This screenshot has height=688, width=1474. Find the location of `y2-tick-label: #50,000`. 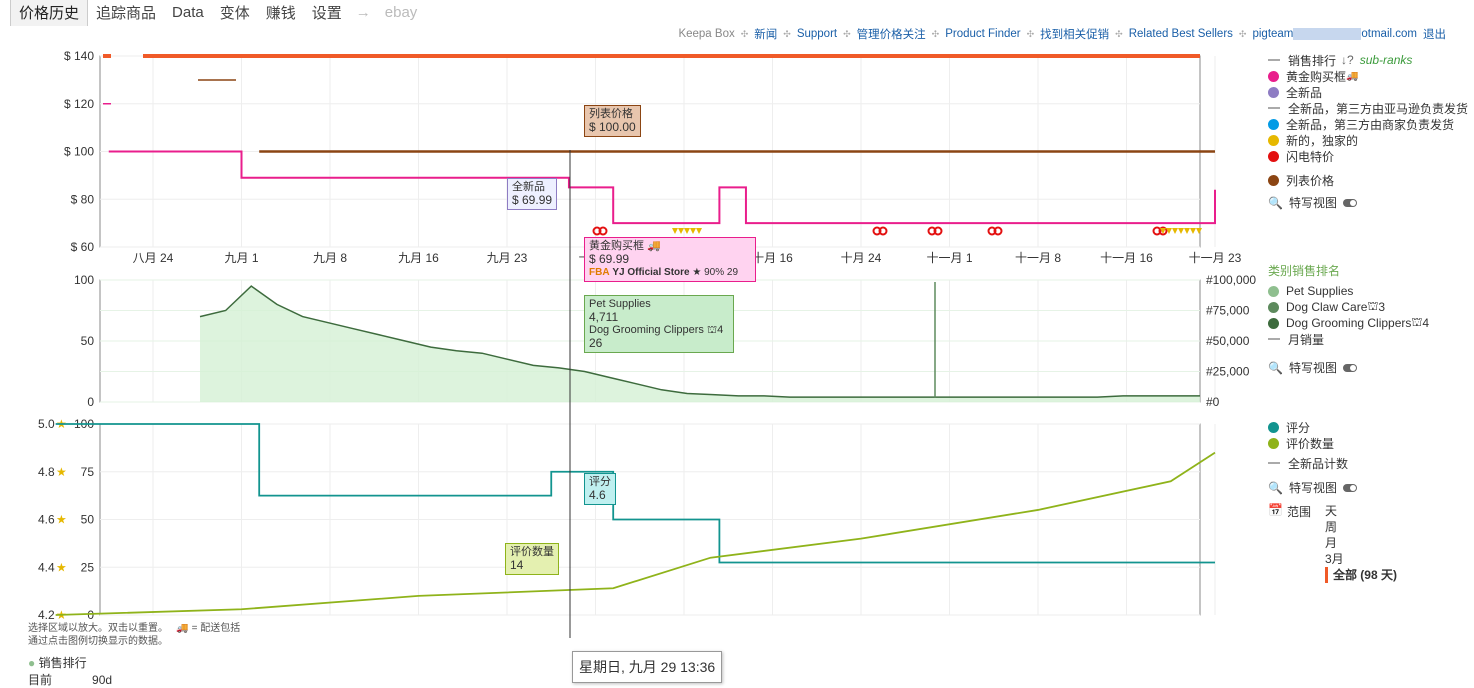

y2-tick-label: #50,000 is located at coordinates (1228, 341).